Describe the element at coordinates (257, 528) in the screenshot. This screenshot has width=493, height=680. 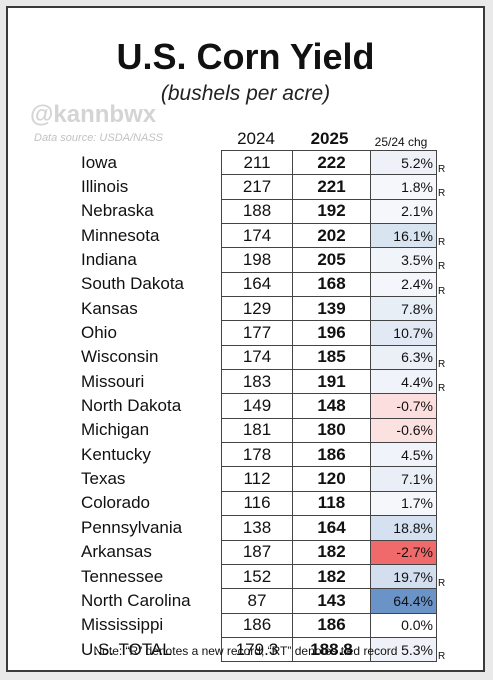
I see `yield-2024: 138` at that location.